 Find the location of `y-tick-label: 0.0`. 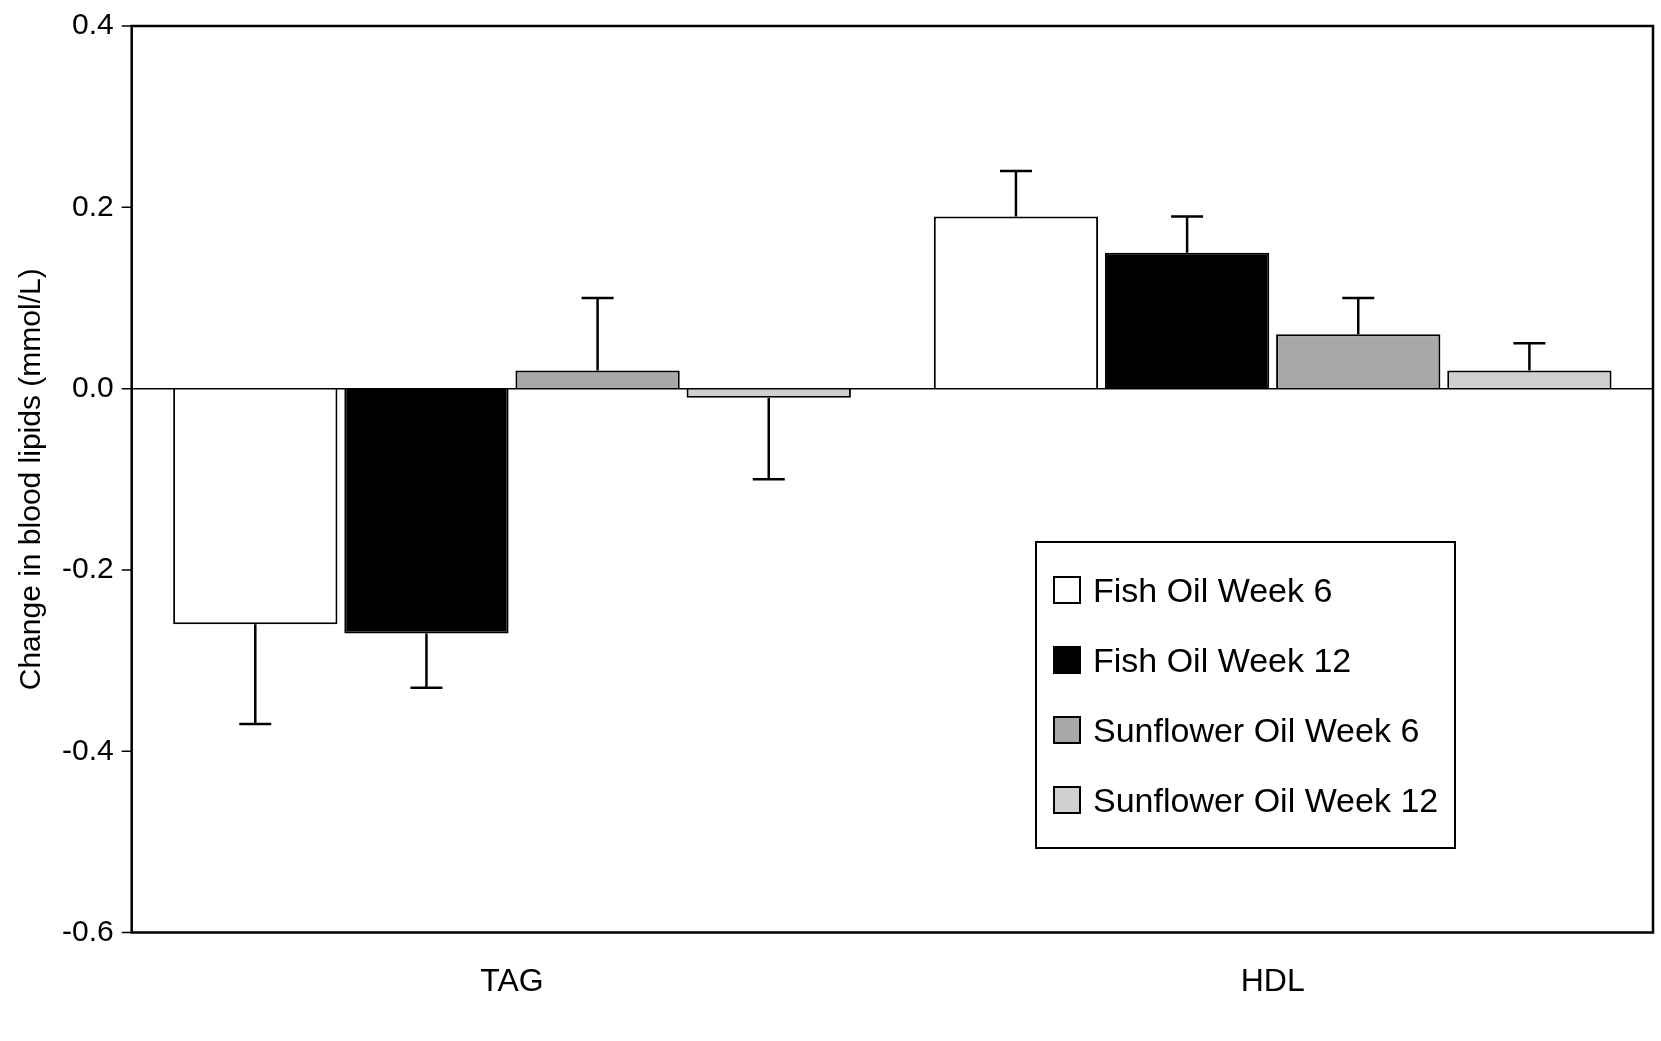

y-tick-label: 0.0 is located at coordinates (92, 386).